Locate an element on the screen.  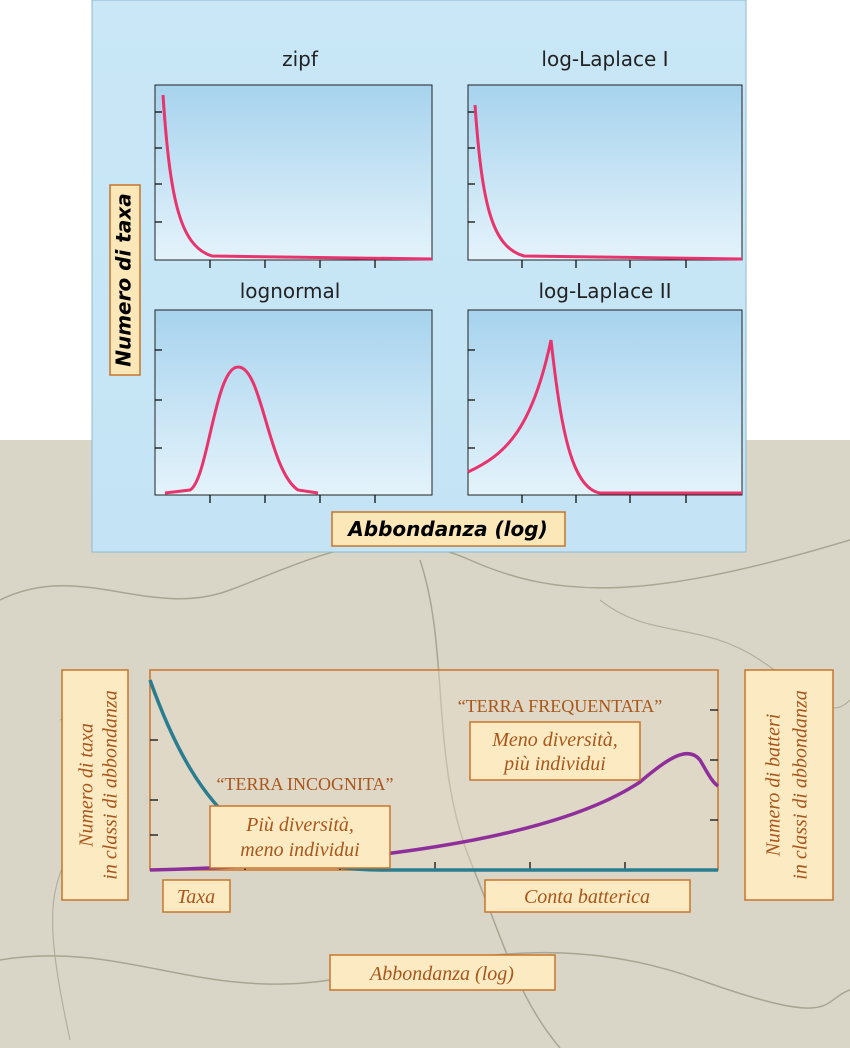
panel-title: log-Laplace II is located at coordinates (604, 291).